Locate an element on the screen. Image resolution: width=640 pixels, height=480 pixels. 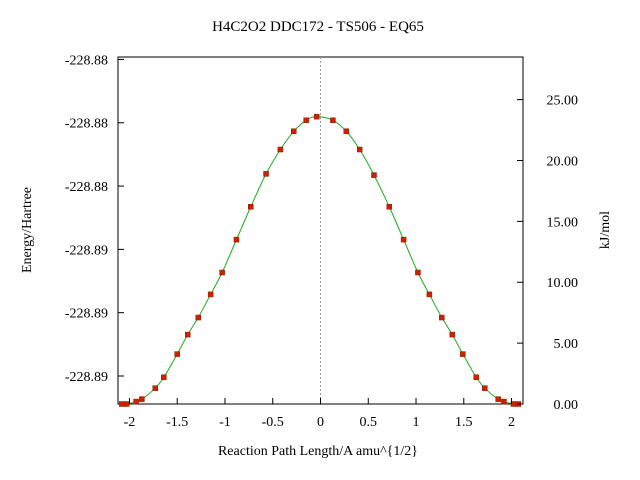
x-tick-label: -0.5 is located at coordinates (273, 422).